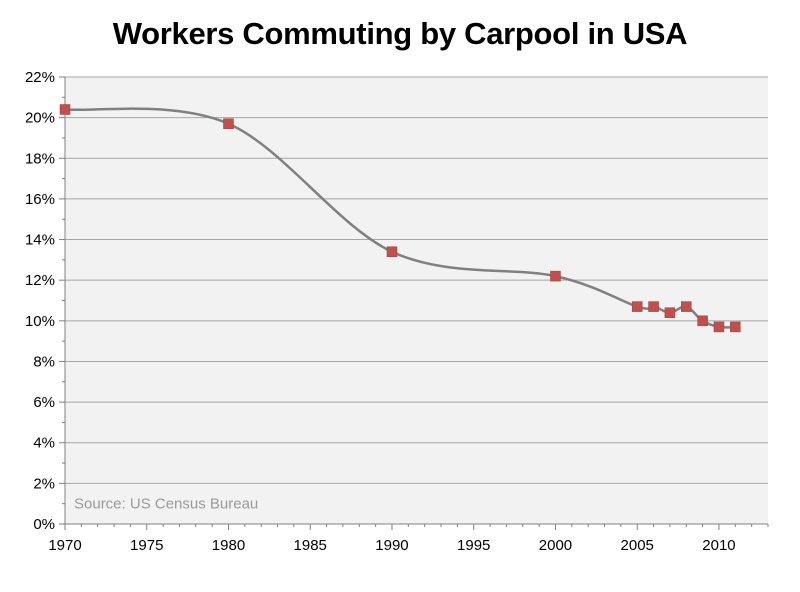  I want to click on x-tick-label: 1980, so click(228, 545).